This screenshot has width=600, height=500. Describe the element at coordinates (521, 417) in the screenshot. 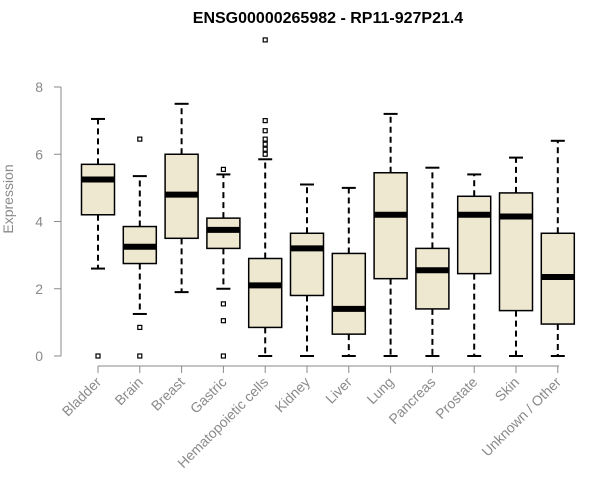

I see `x-tick-label: Unknown / Other` at that location.